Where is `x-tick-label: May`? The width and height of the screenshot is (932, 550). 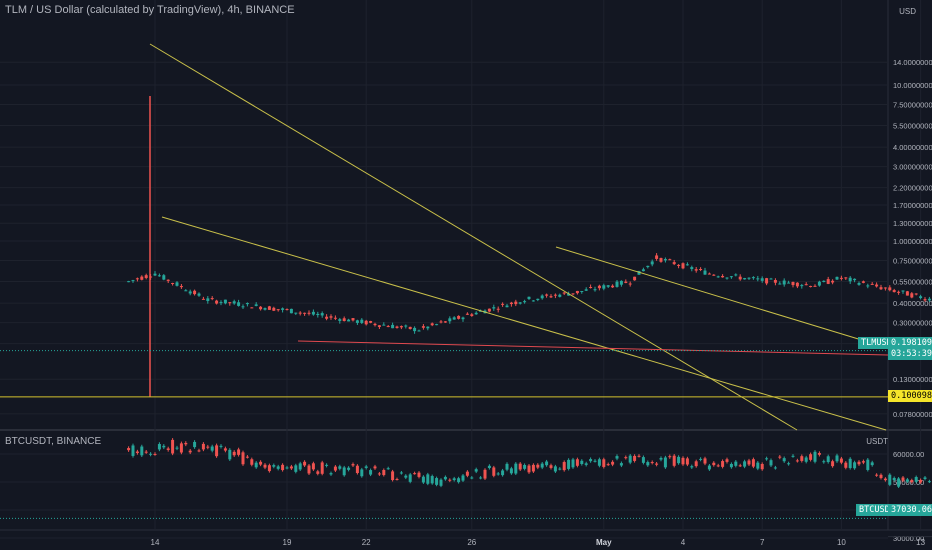 x-tick-label: May is located at coordinates (604, 542).